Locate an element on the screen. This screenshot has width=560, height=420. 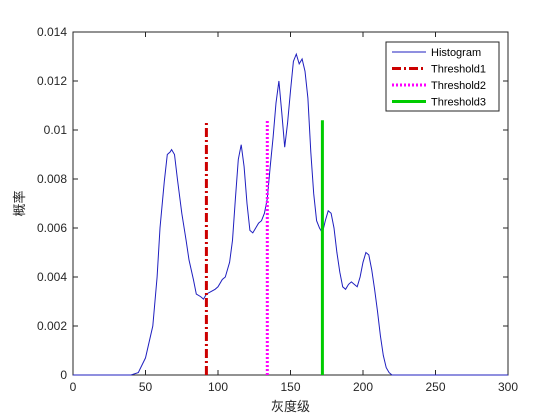
y-tick-label: 0.004 is located at coordinates (52, 277).